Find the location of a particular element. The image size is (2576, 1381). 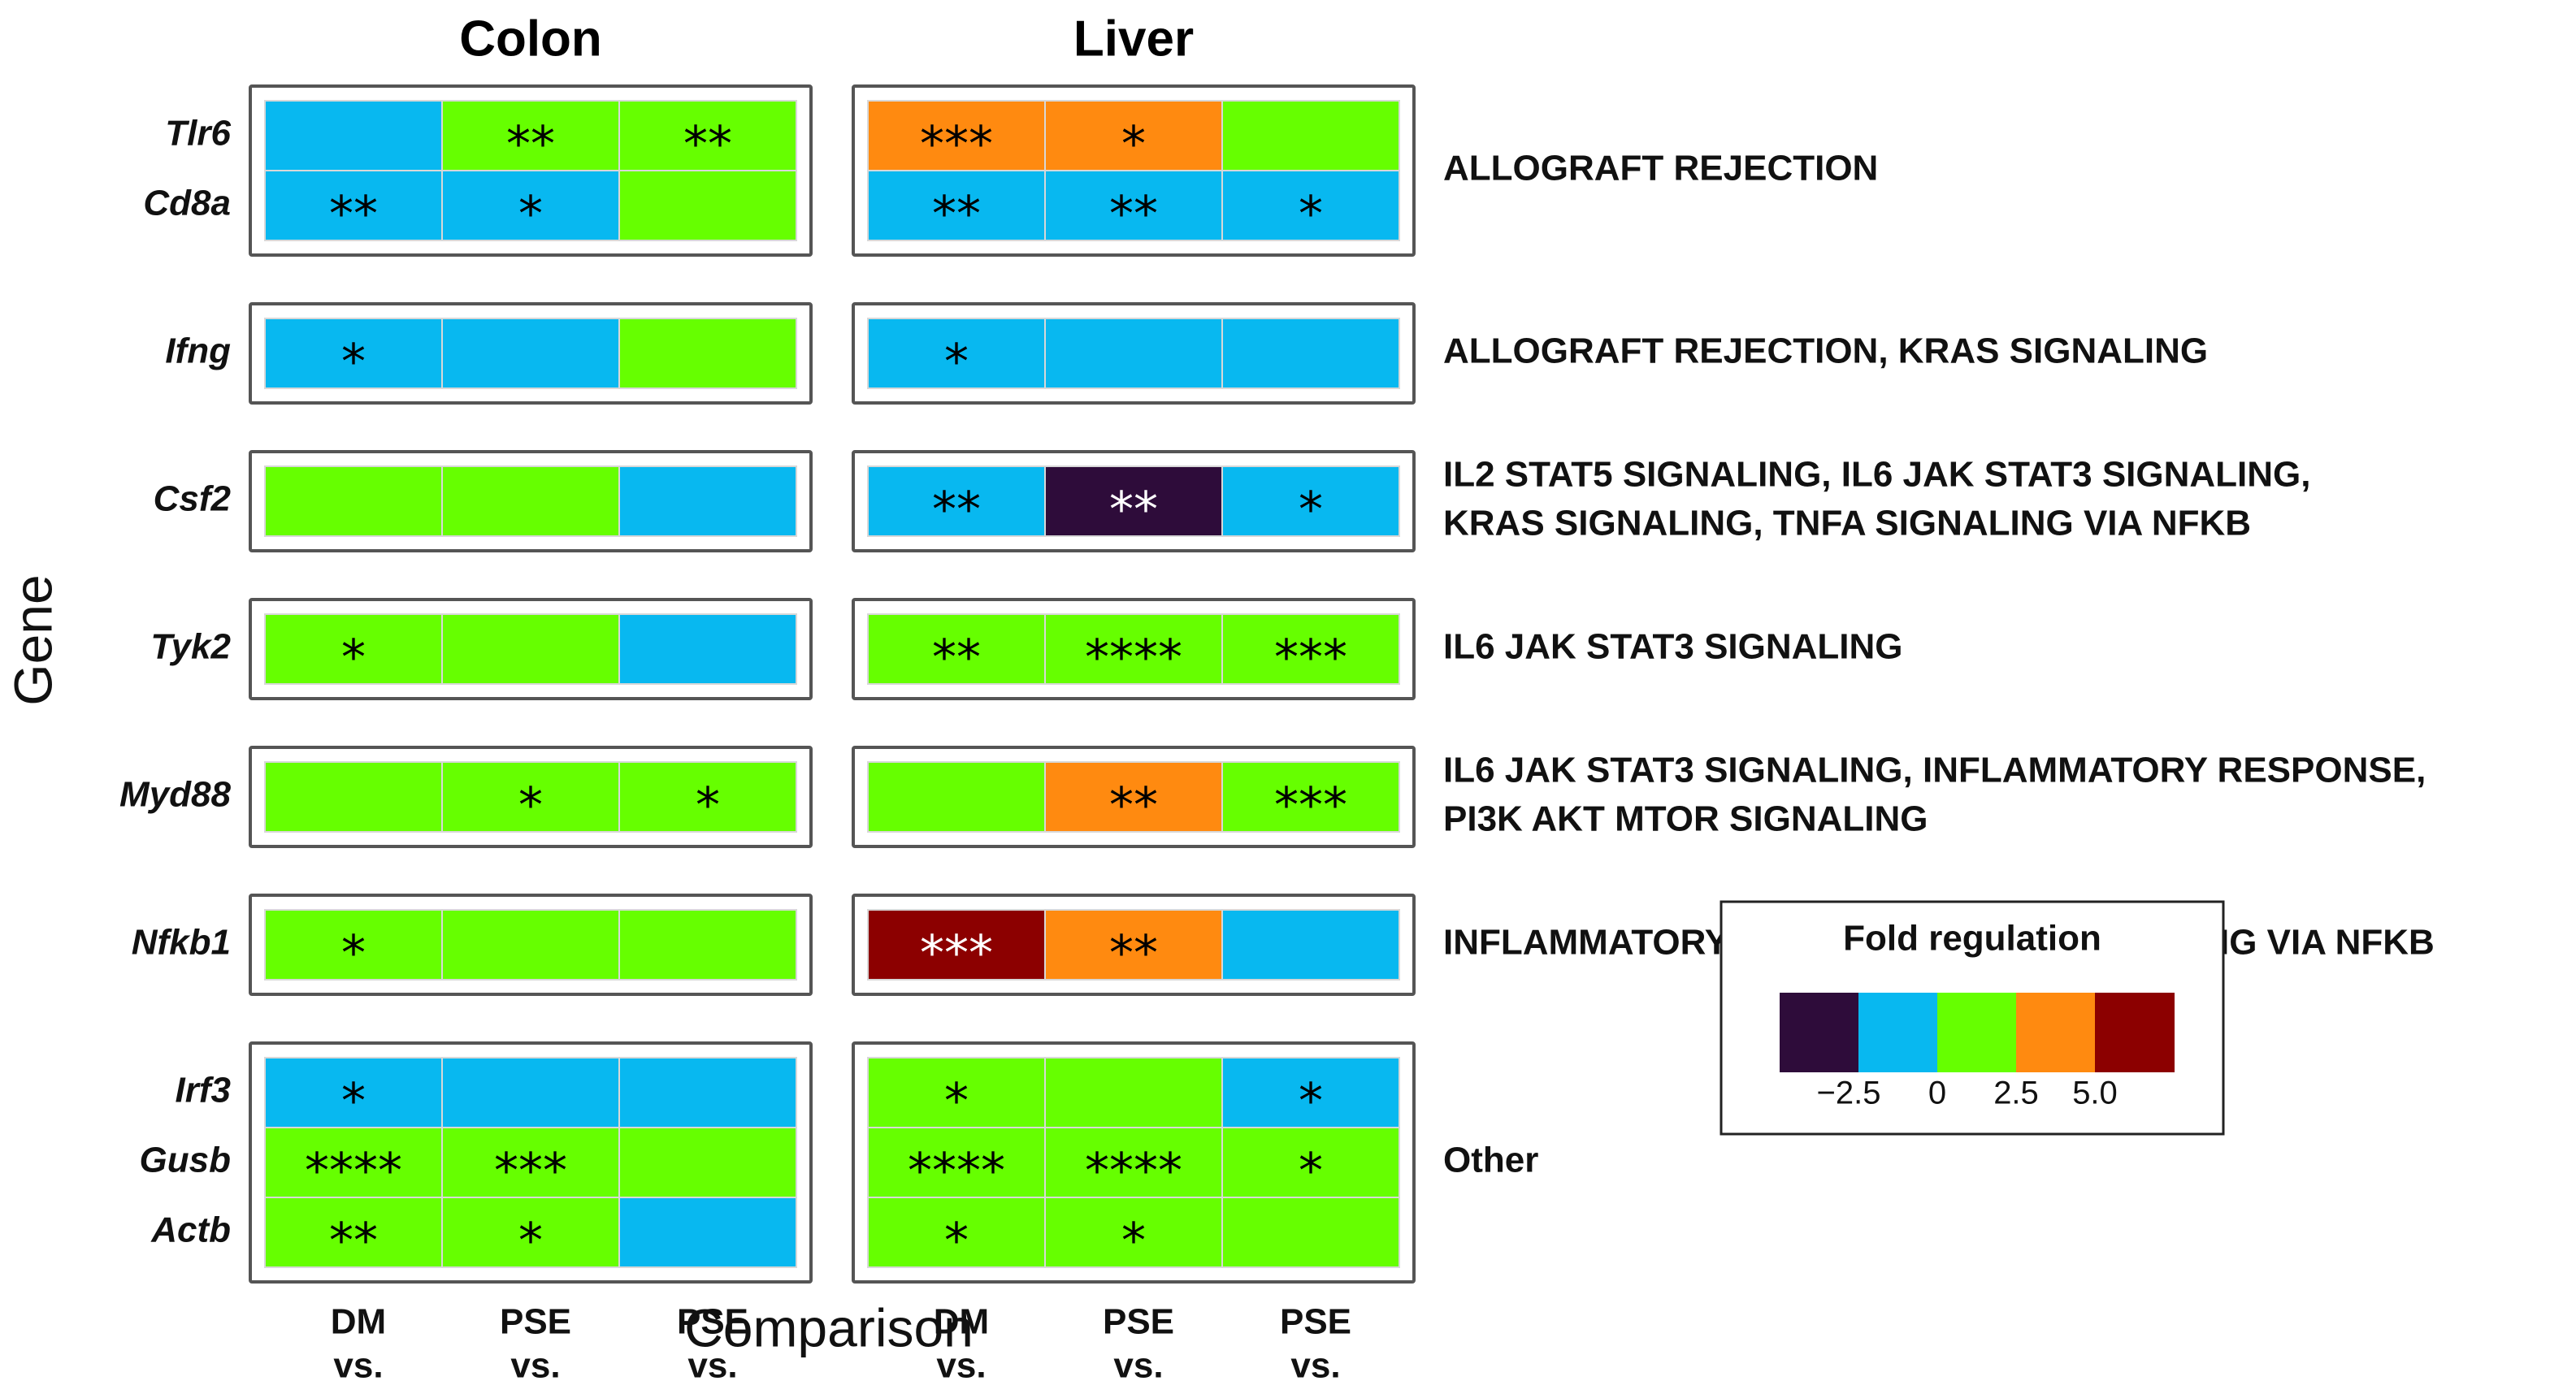

gene-label: Nfkb1 is located at coordinates (181, 943).